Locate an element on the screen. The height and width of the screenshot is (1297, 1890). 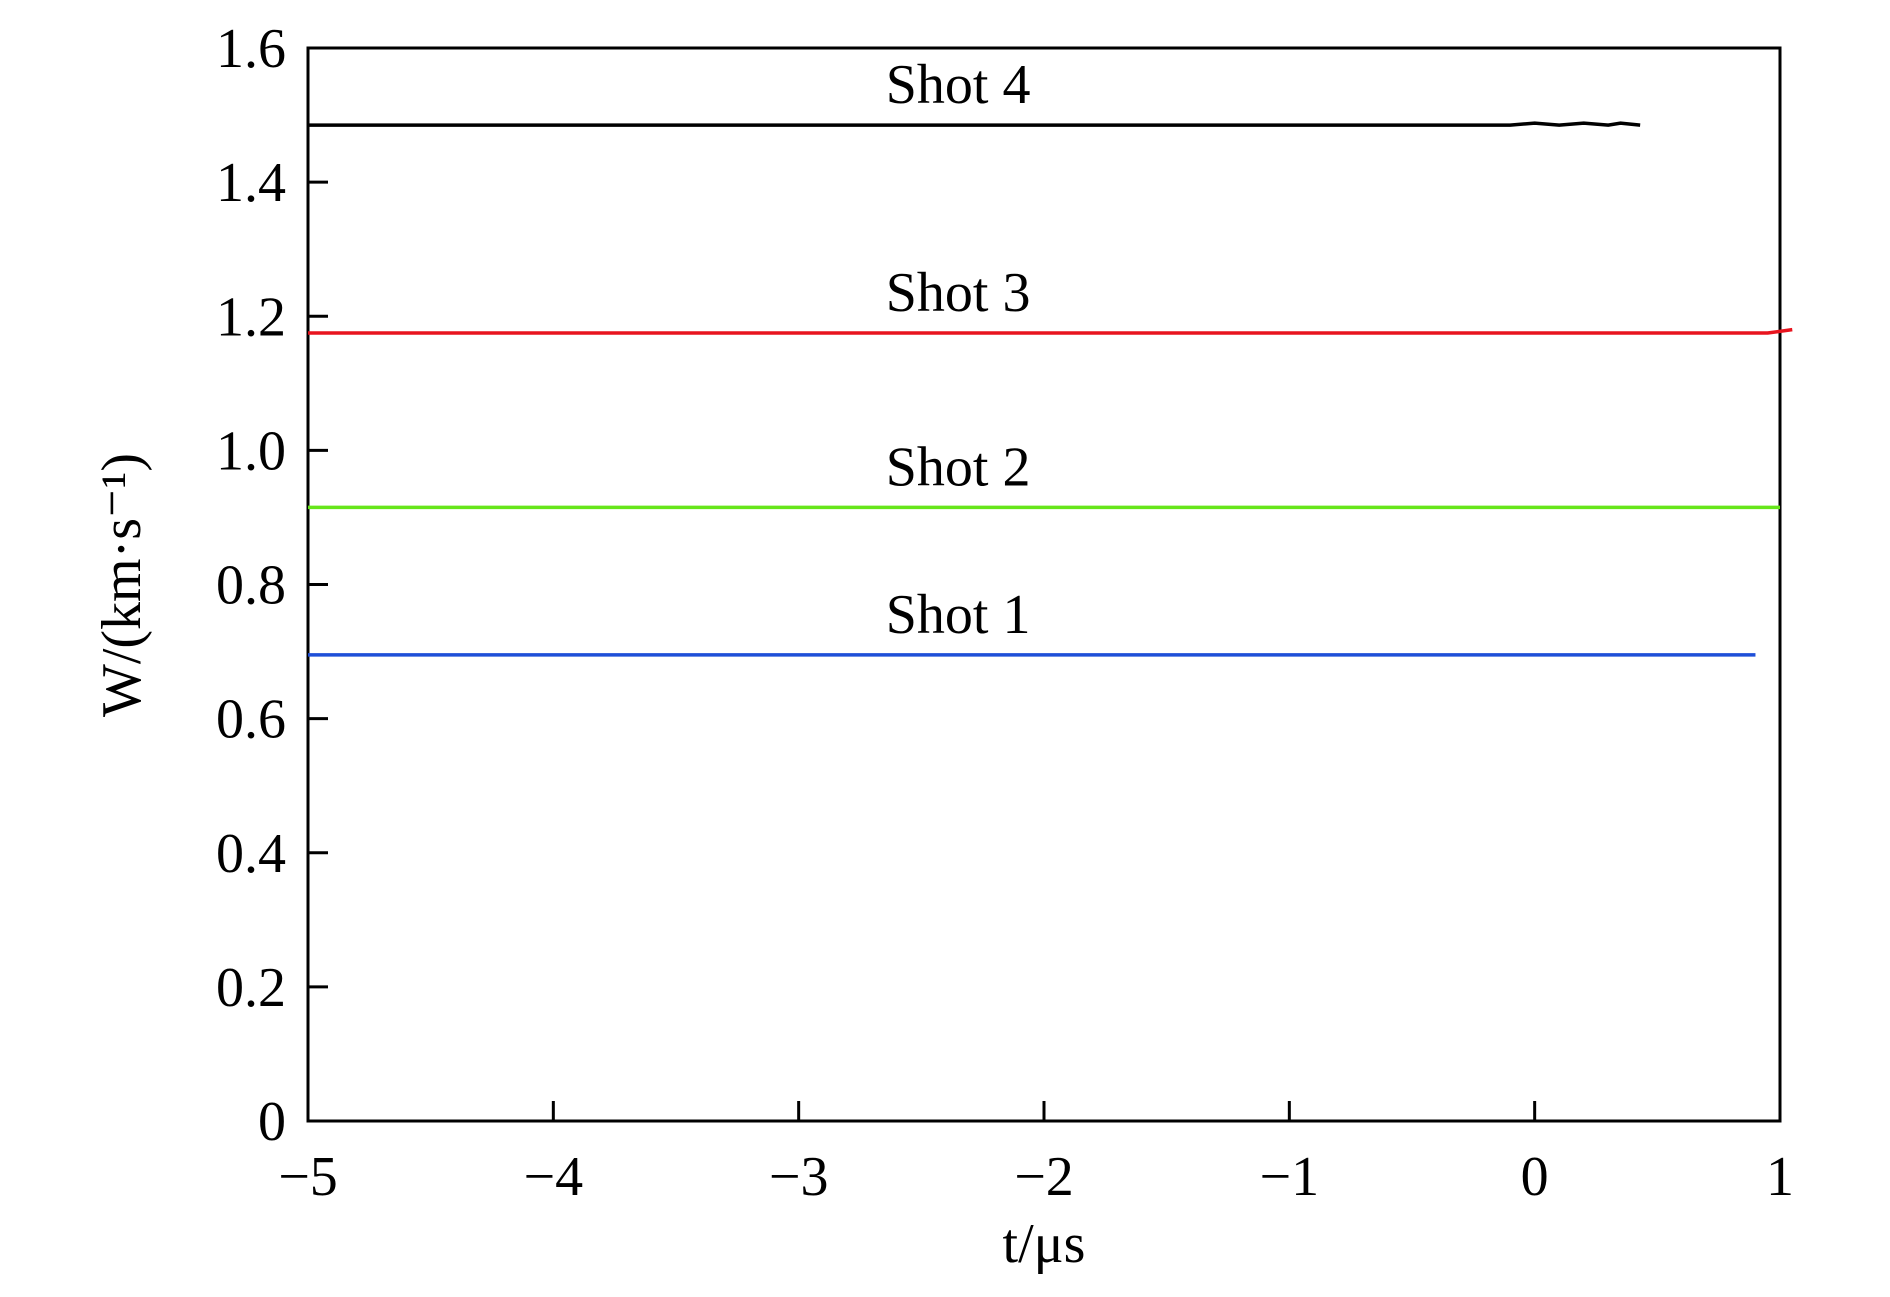
x-tick-label: −5 is located at coordinates (308, 1177).